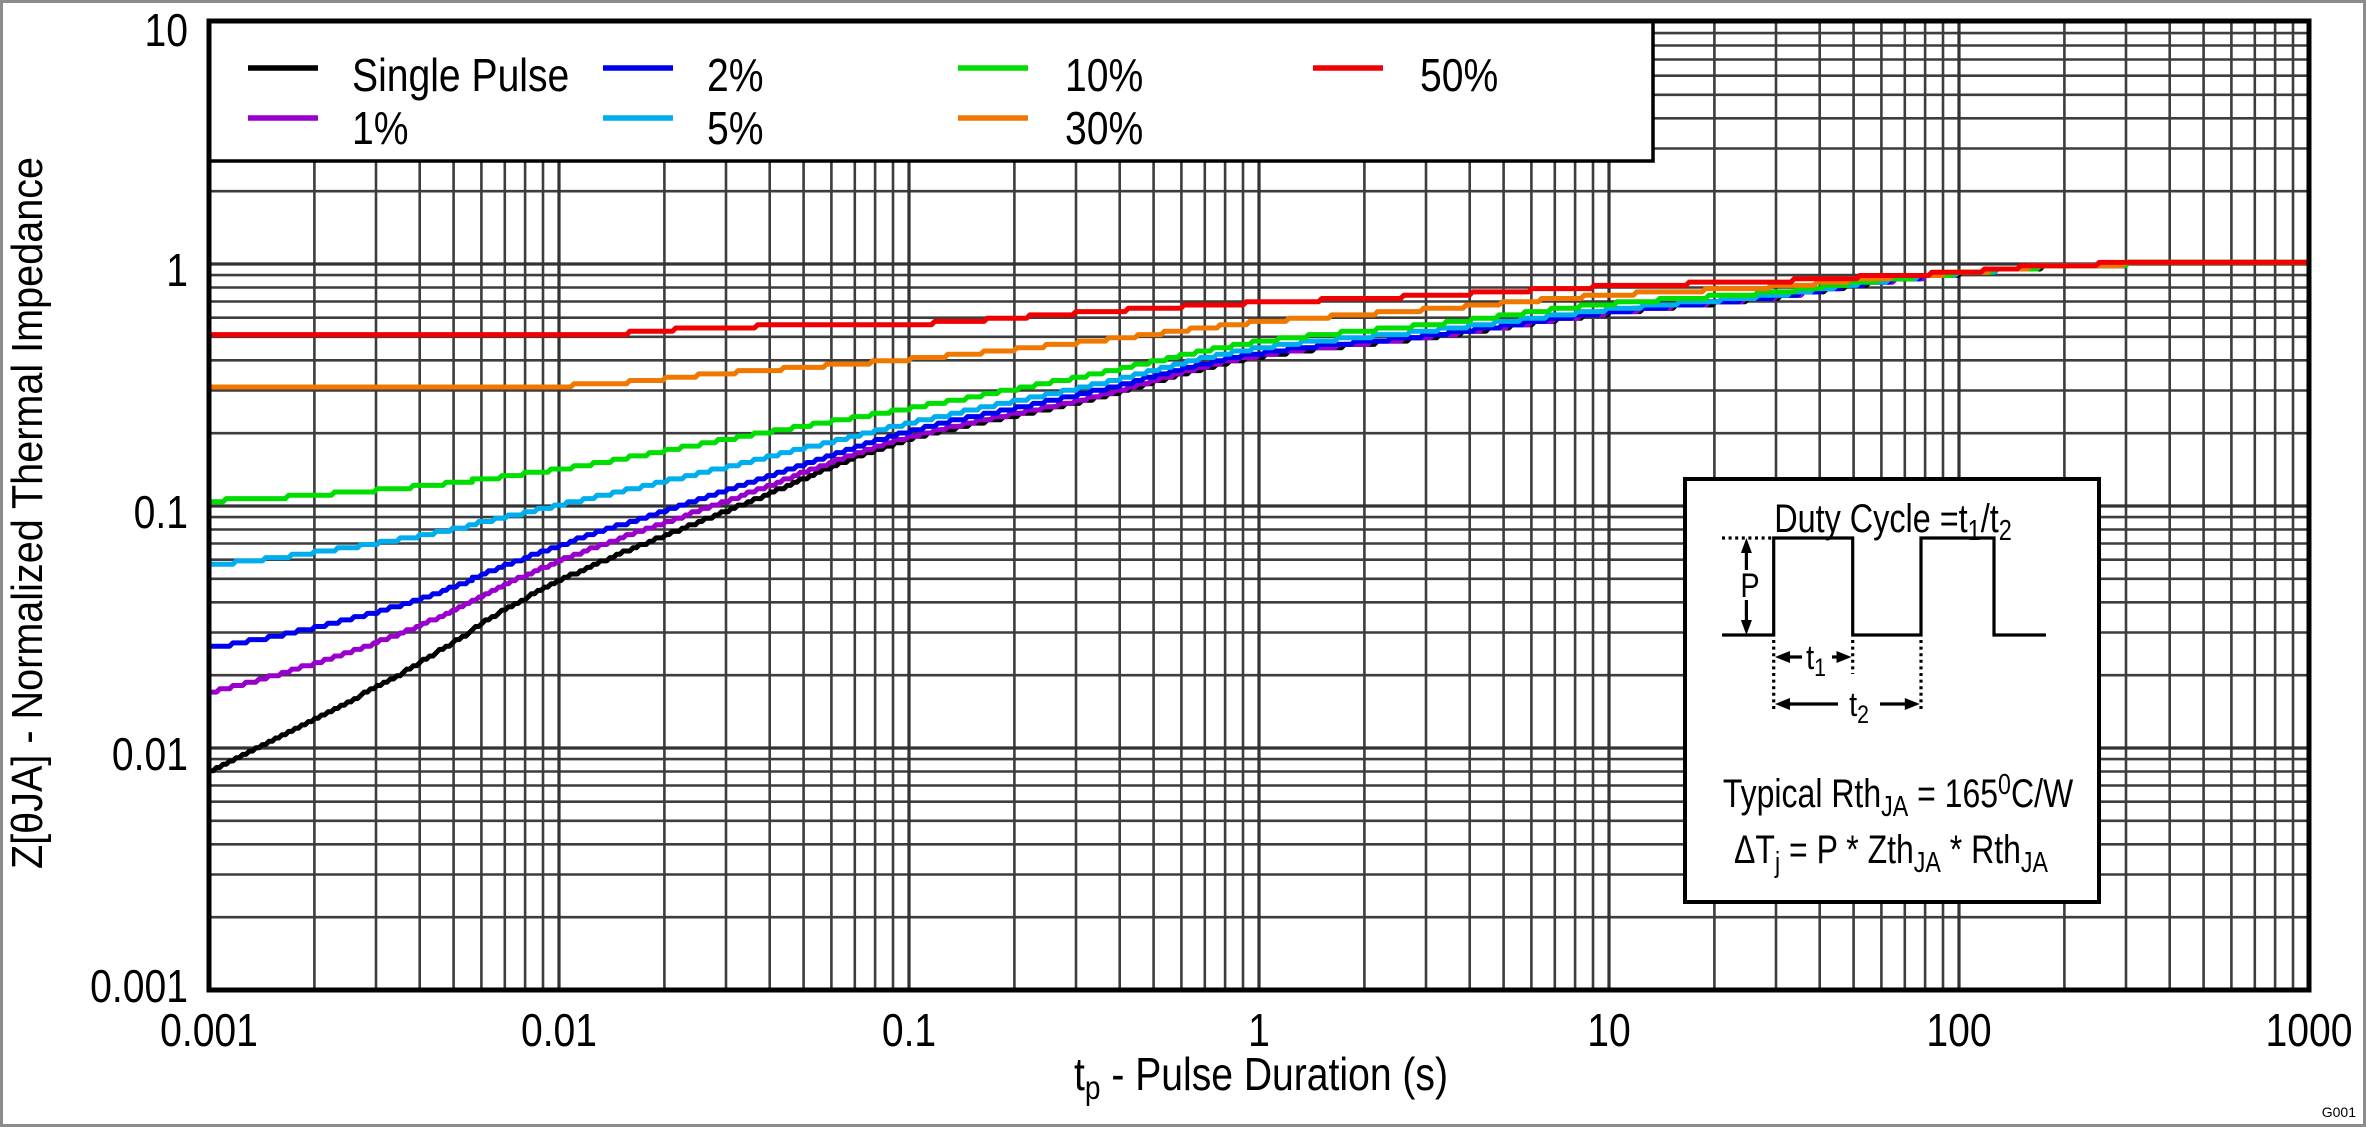 This screenshot has height=1127, width=2366. What do you see at coordinates (735, 129) in the screenshot?
I see `svg-text: 5%` at bounding box center [735, 129].